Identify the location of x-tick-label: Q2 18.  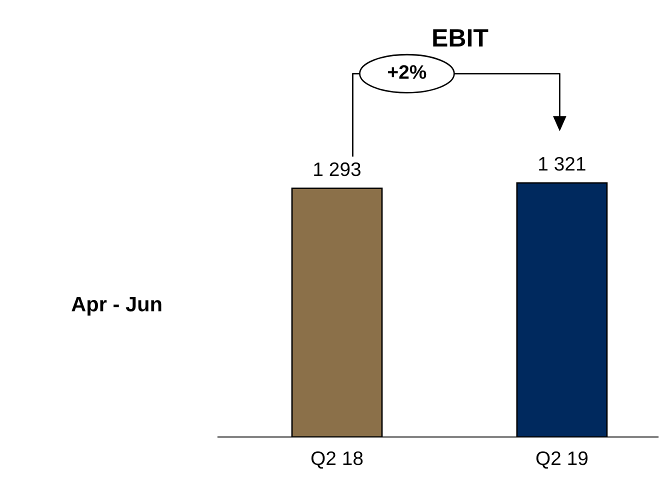
(337, 460).